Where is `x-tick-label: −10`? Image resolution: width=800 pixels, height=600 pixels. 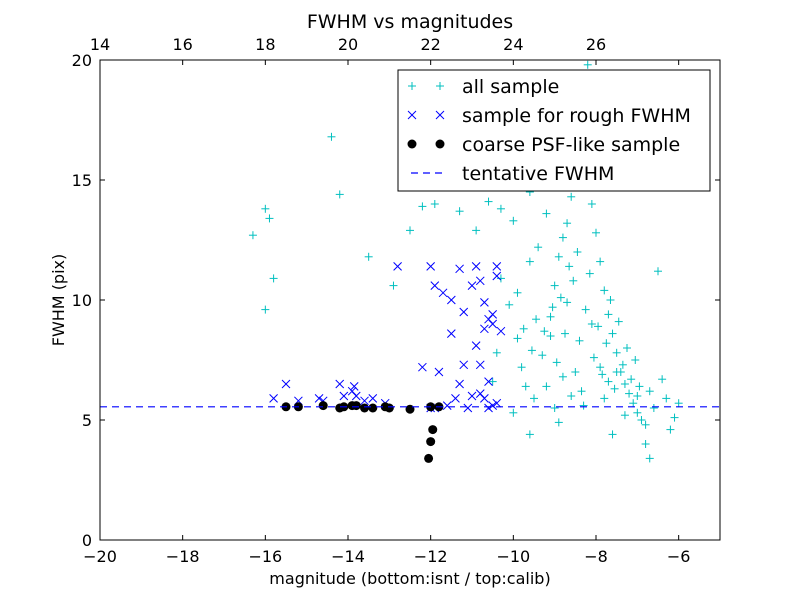
x-tick-label: −10 is located at coordinates (513, 556).